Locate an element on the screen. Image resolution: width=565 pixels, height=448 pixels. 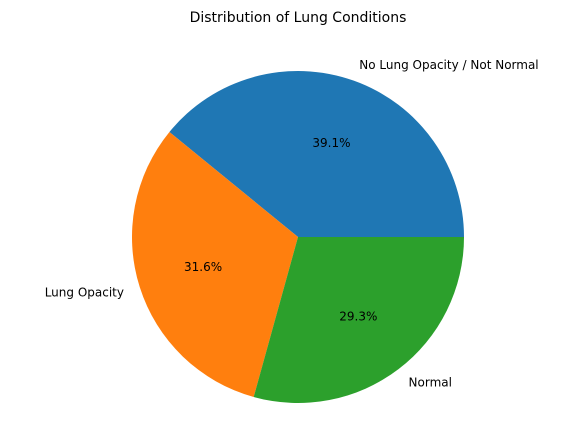
pie-category-label-1: No Lung Opacity / Not Normal is located at coordinates (448, 65).